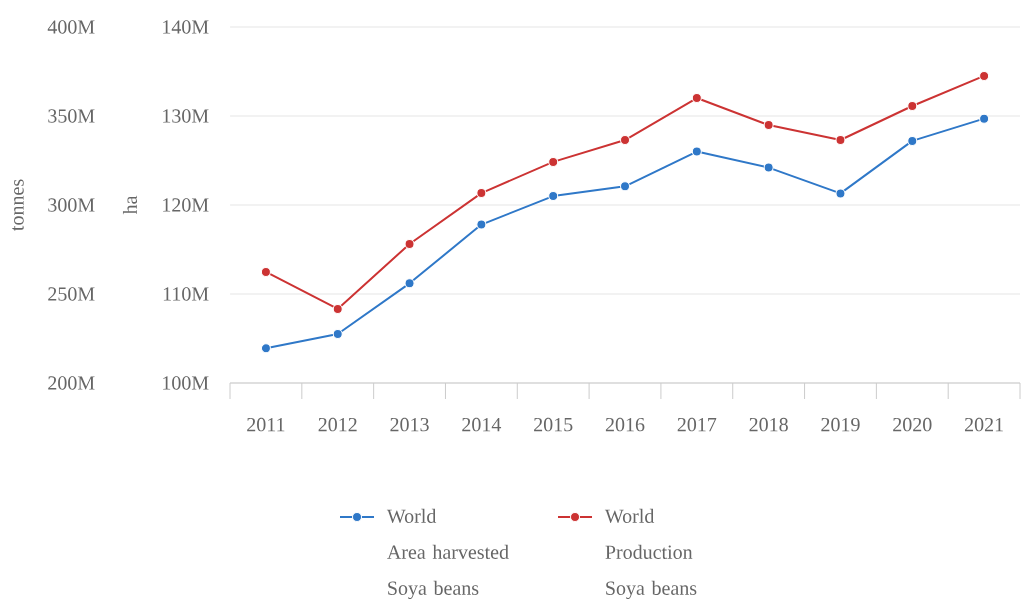 This screenshot has height=610, width=1024. I want to click on x-tick-label: 2016, so click(625, 424).